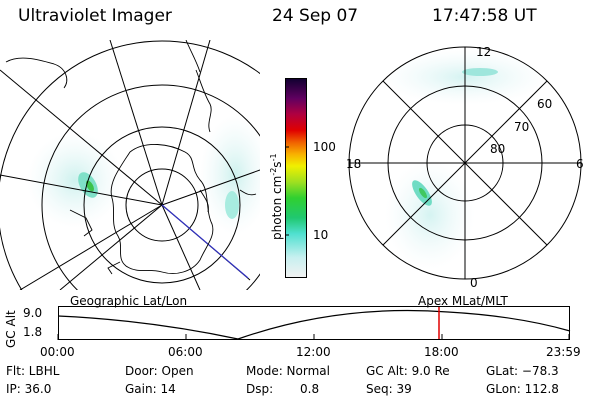  Describe the element at coordinates (474, 283) in the screenshot. I see `mlt-label-0: 0` at that location.